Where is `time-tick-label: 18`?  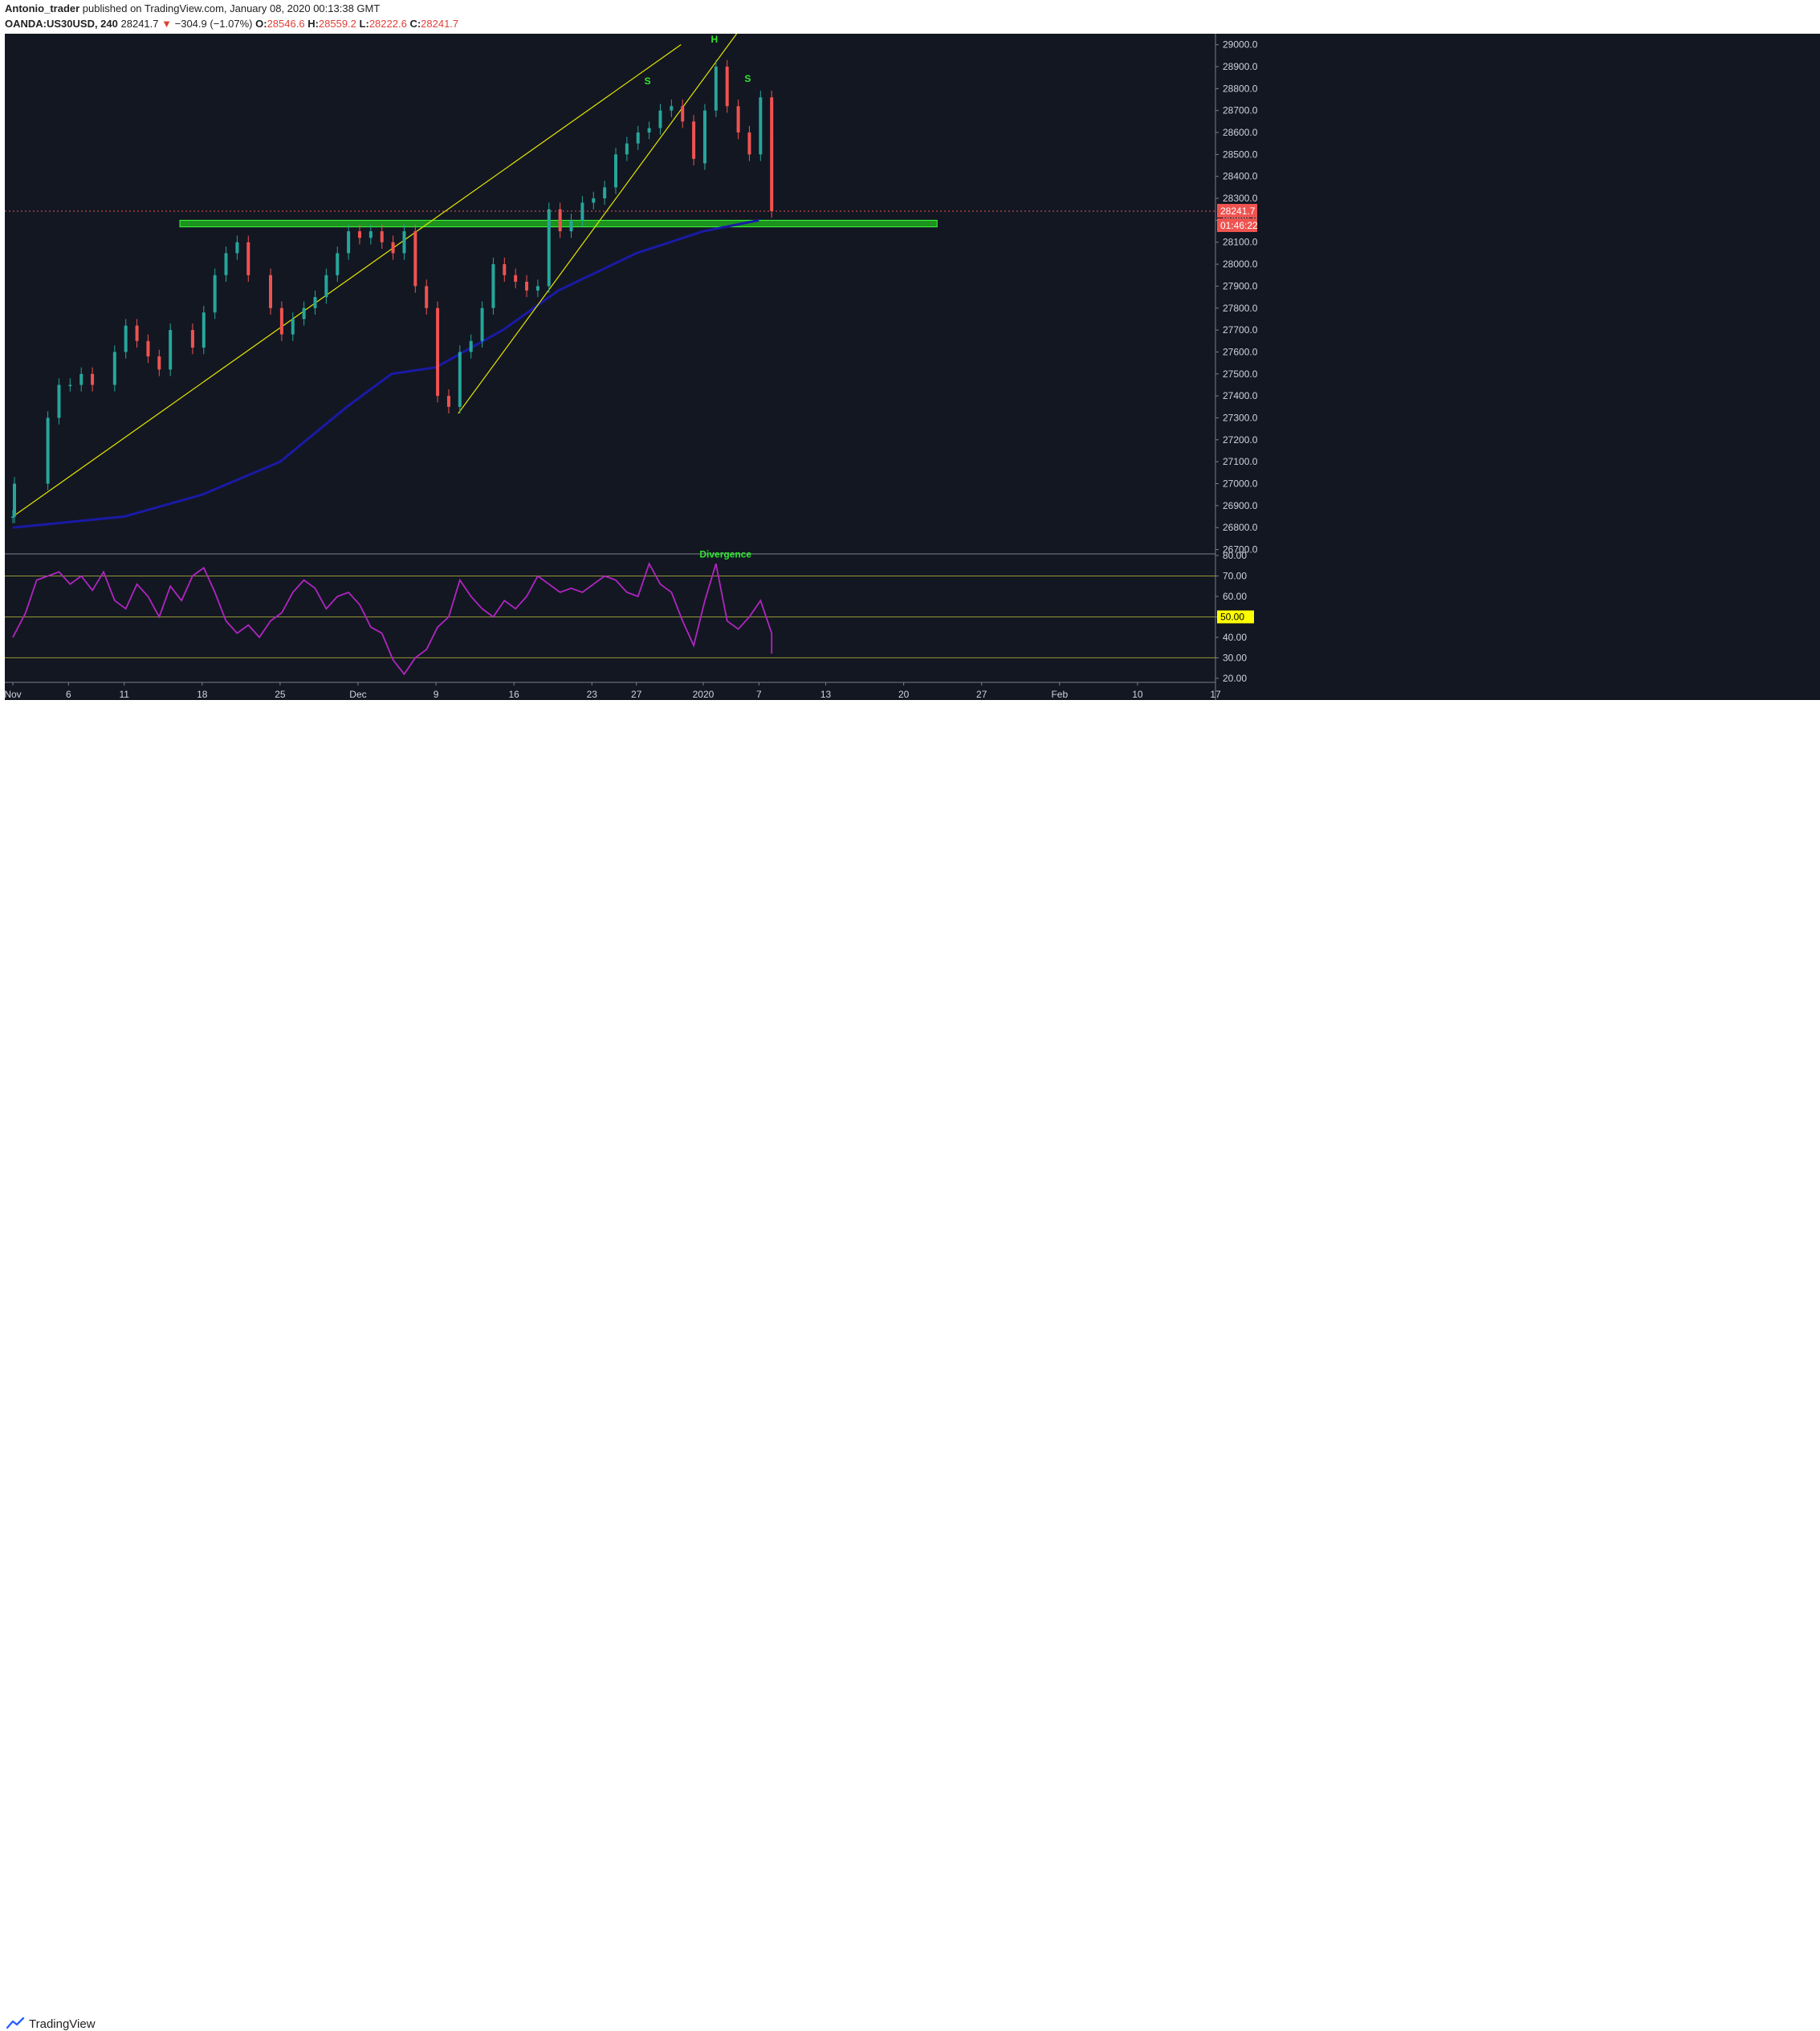 time-tick-label: 18 is located at coordinates (202, 694).